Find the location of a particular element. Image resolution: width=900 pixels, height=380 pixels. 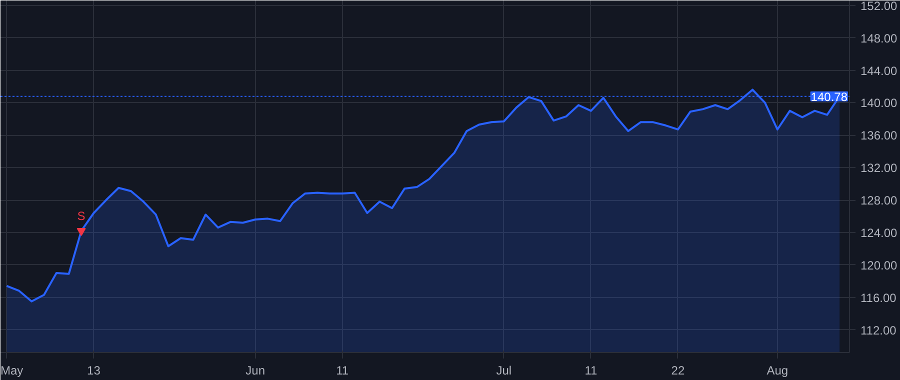

x-tick-label: 22 is located at coordinates (678, 371).